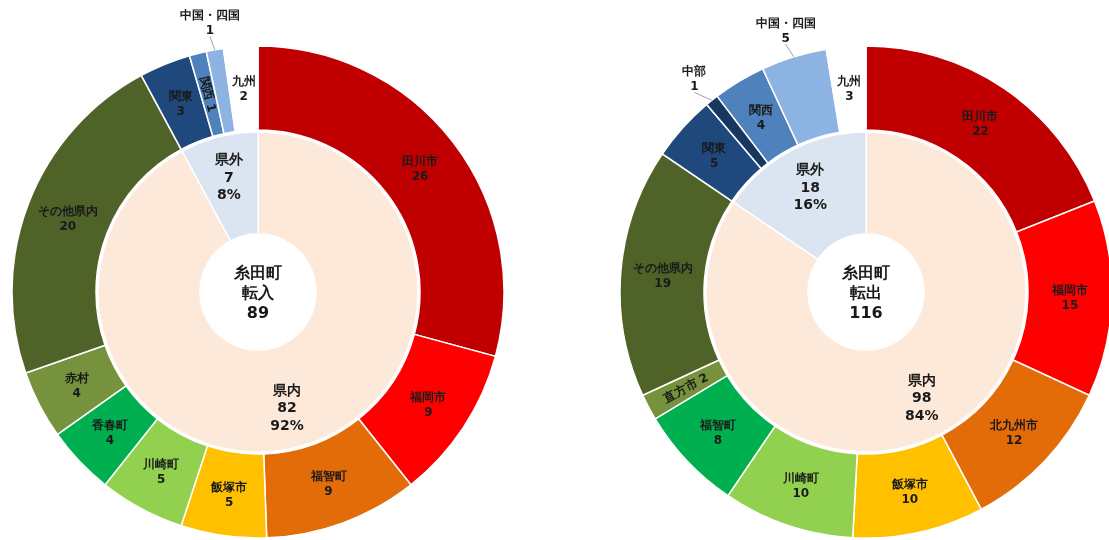 This screenshot has height=540, width=1109. Describe the element at coordinates (258, 292) in the screenshot. I see `text: 転入` at that location.